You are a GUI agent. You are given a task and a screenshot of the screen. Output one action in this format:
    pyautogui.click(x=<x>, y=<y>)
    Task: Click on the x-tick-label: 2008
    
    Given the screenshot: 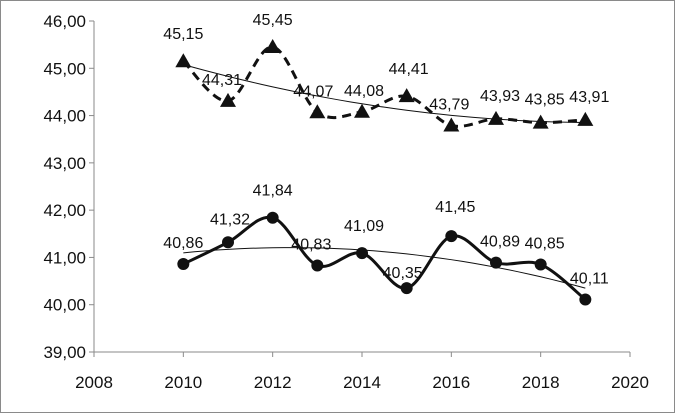 What is the action you would take?
    pyautogui.click(x=94, y=382)
    